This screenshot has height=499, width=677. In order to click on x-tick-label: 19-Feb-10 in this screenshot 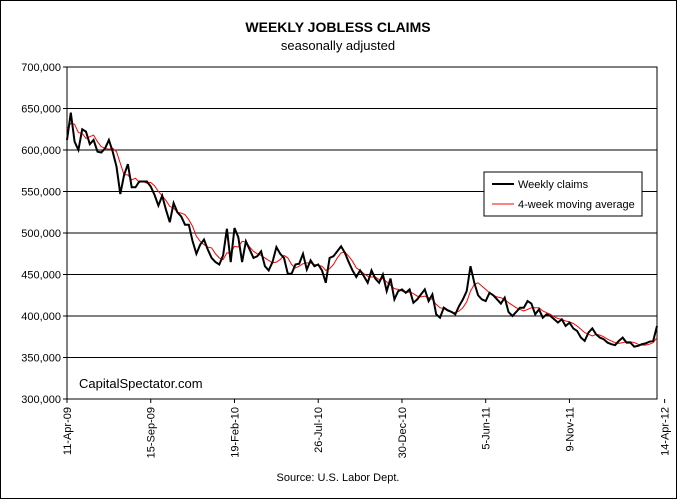, I will do `click(235, 432)`.